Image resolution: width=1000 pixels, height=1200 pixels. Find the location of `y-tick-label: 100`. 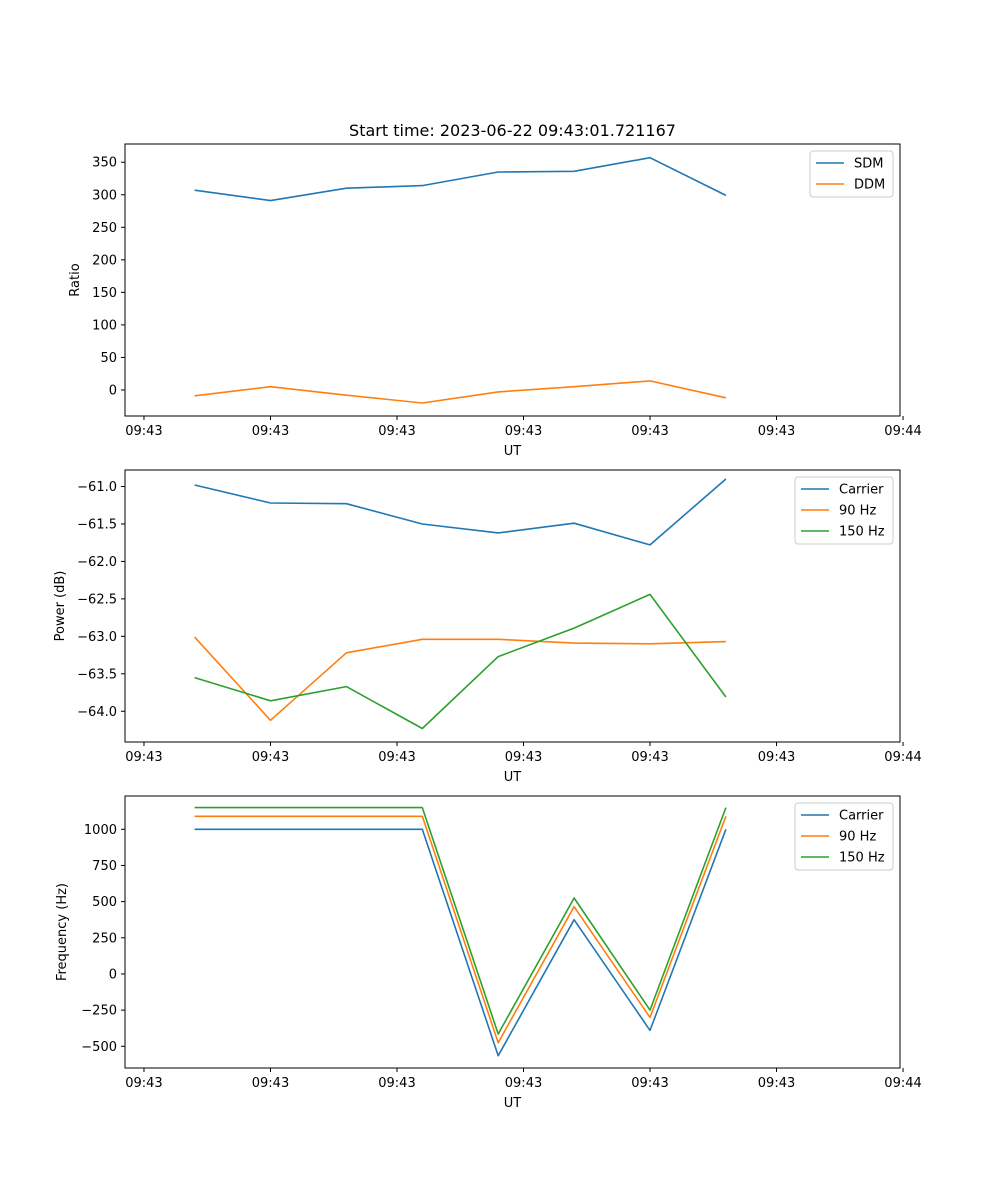

y-tick-label: 100 is located at coordinates (104, 325).